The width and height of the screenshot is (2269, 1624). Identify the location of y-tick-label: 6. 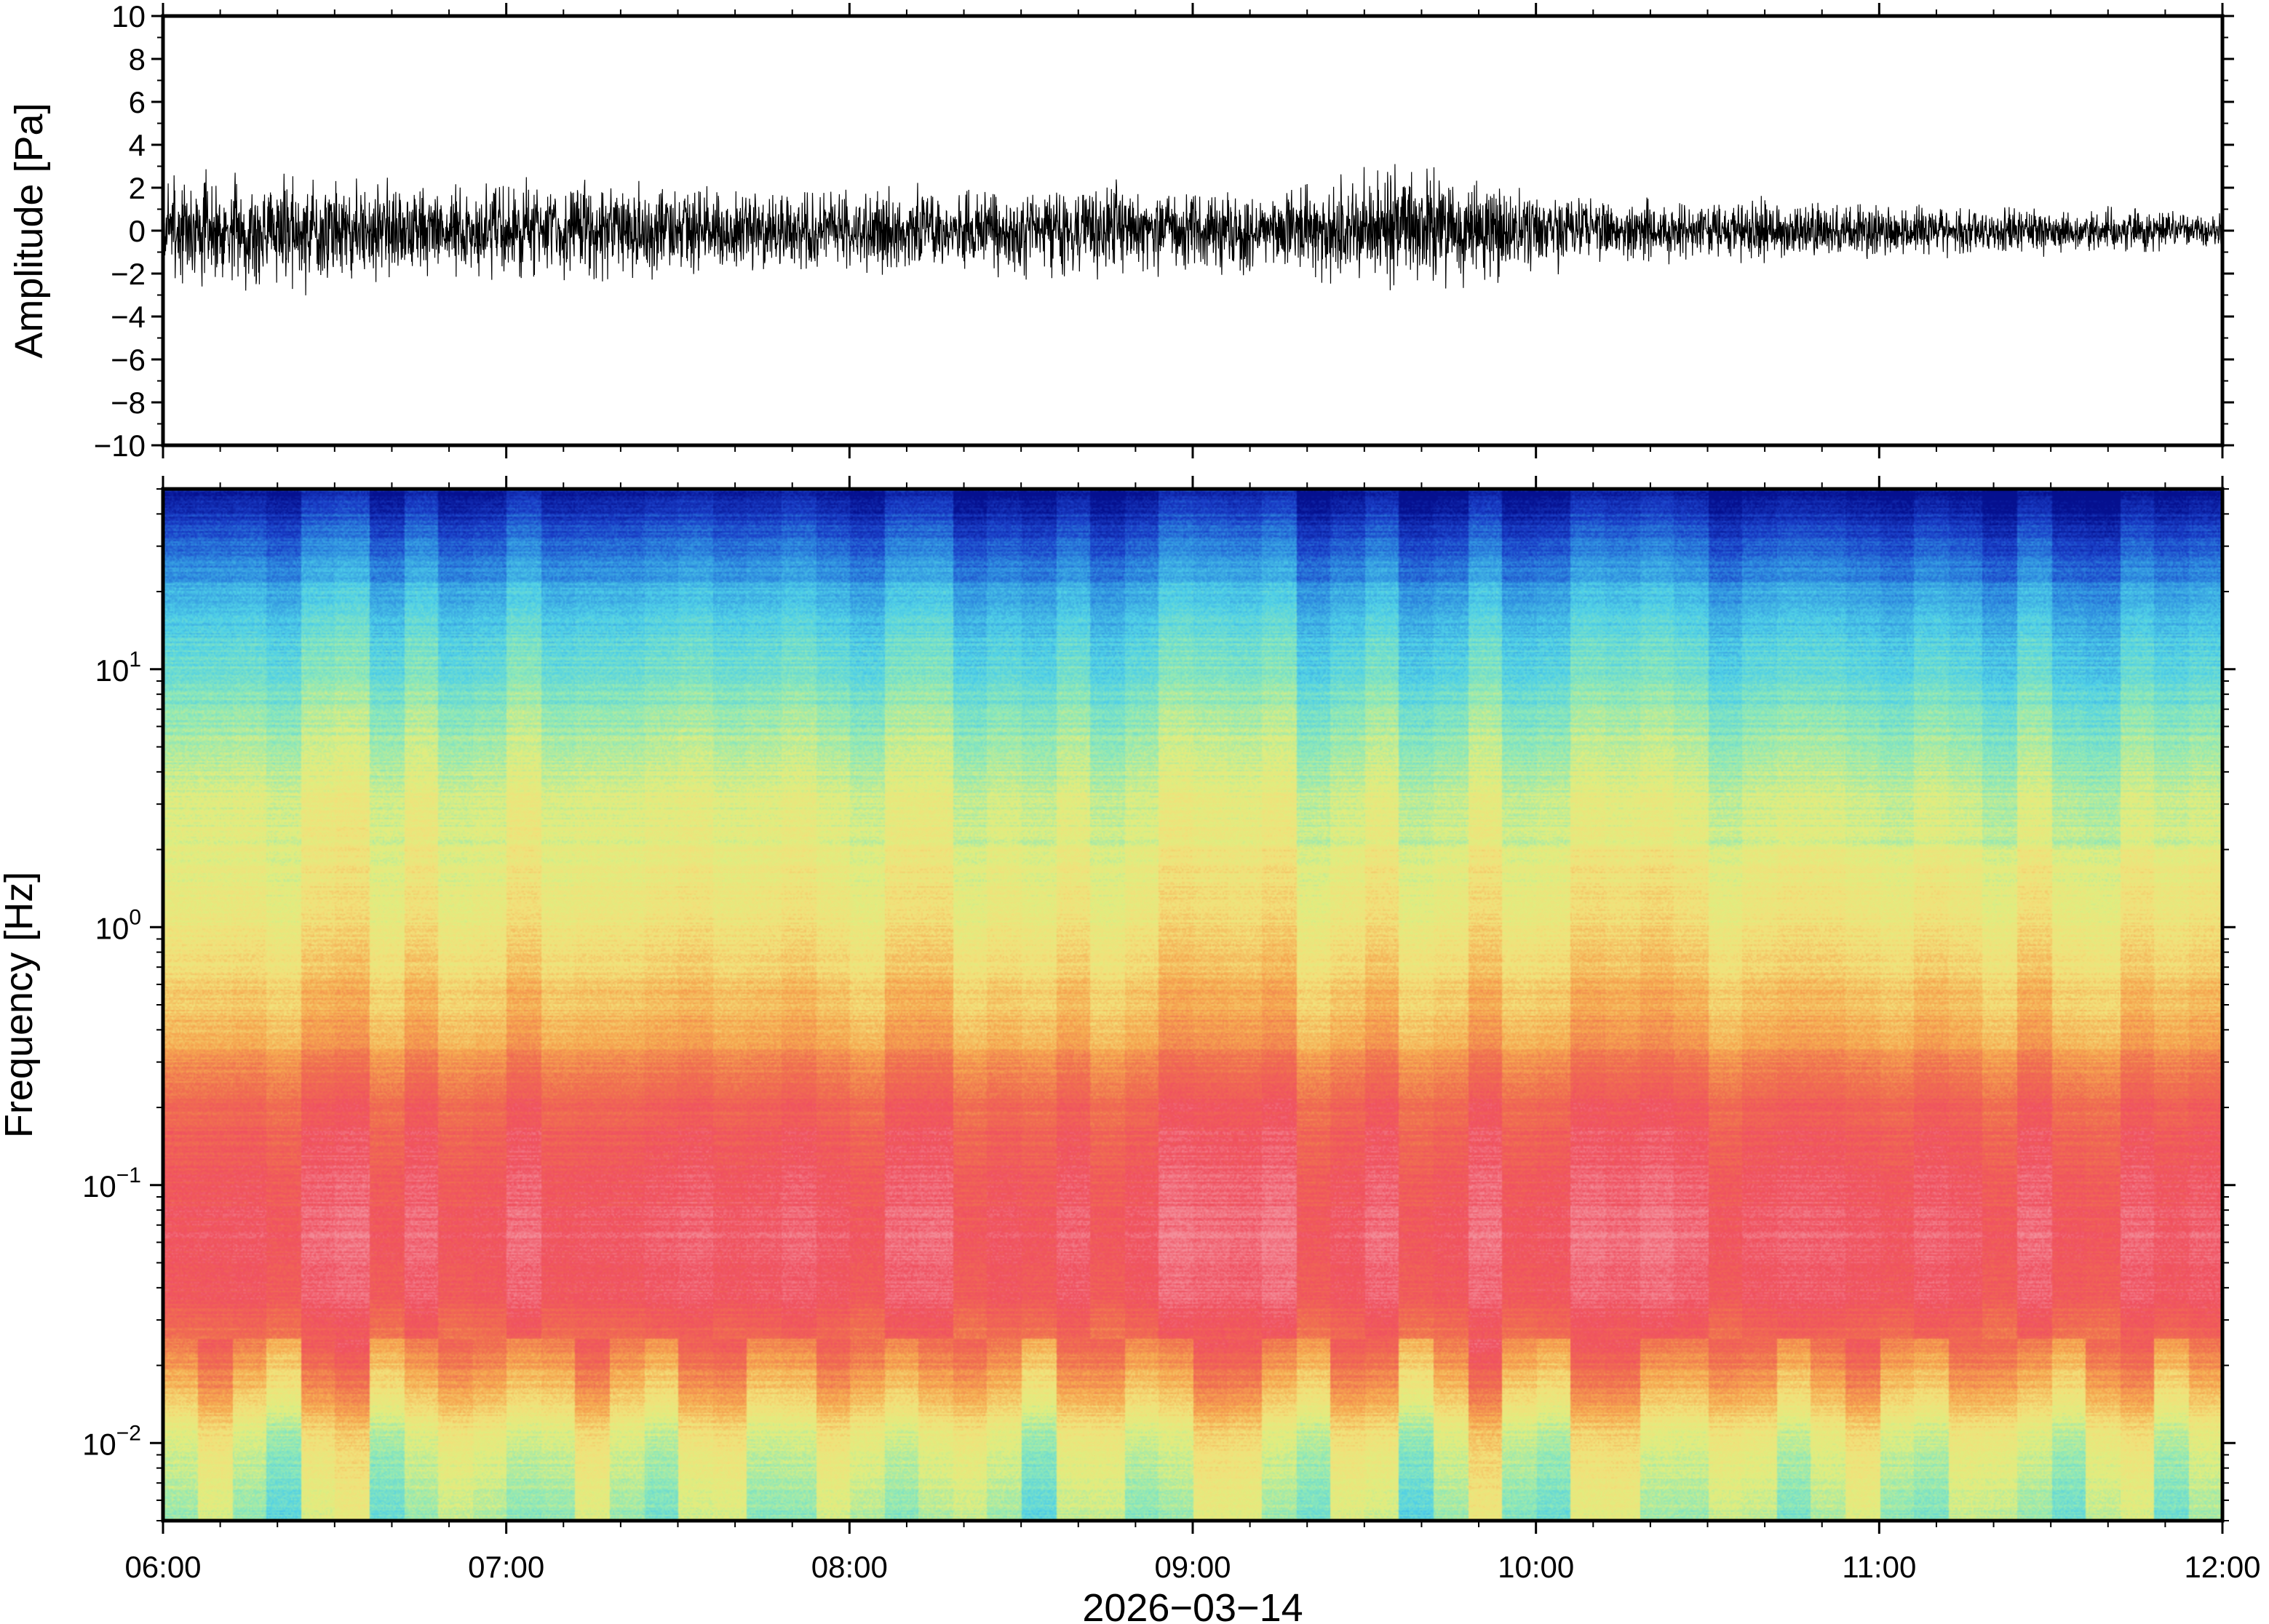
(137, 102).